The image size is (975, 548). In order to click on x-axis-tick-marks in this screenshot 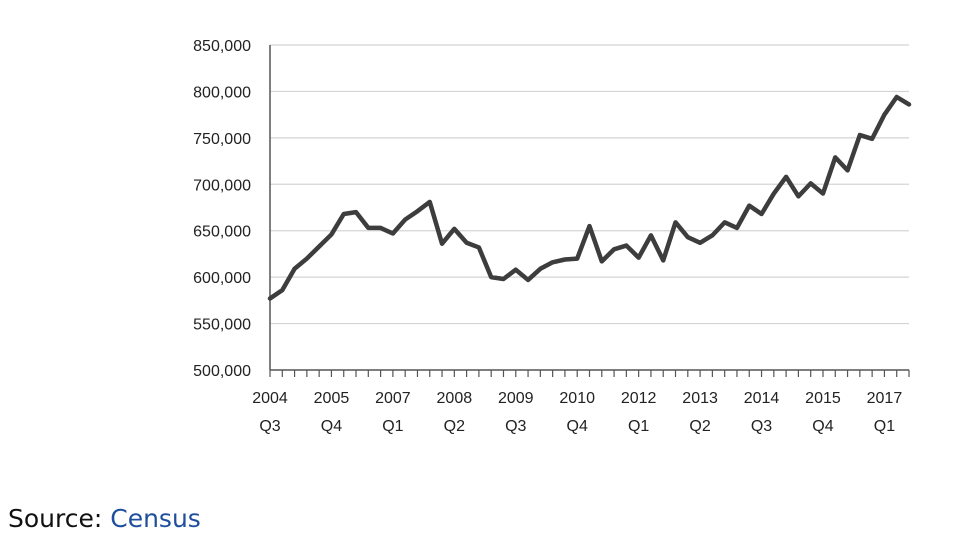, I will do `click(589, 373)`.